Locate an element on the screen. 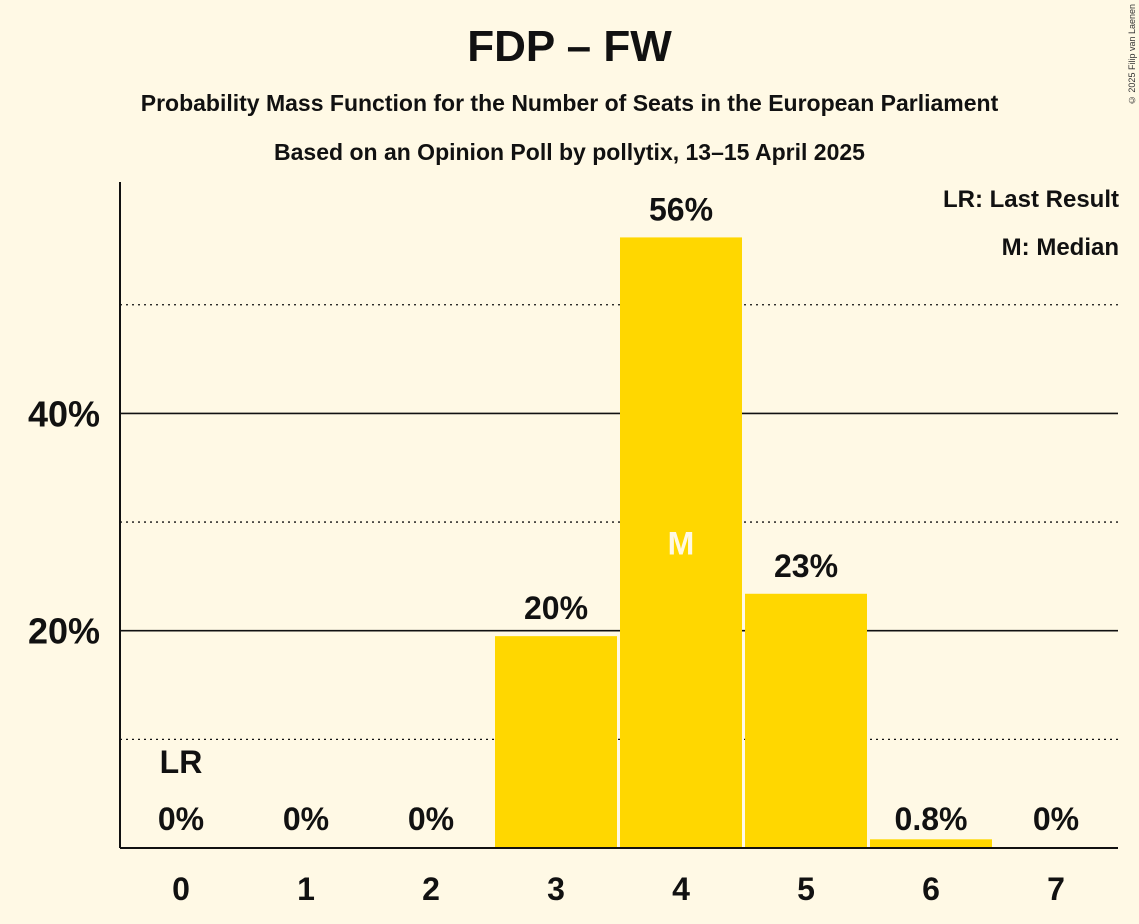 This screenshot has width=1139, height=924. legend-last-result: LR: Last Result is located at coordinates (1030, 199).